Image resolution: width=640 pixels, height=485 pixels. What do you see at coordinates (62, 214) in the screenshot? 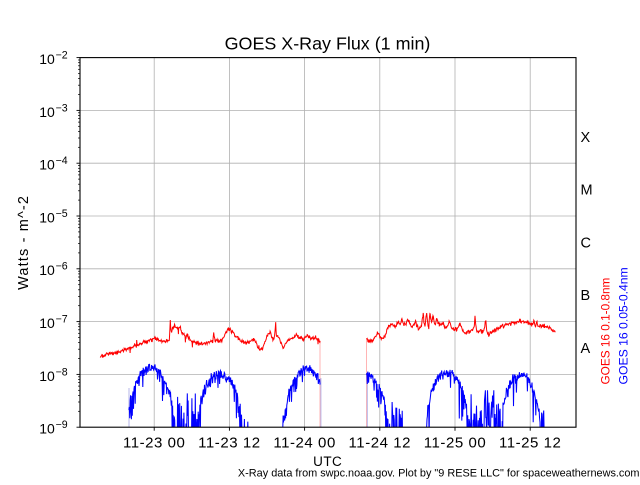
I see `svg-text: −5` at bounding box center [62, 214].